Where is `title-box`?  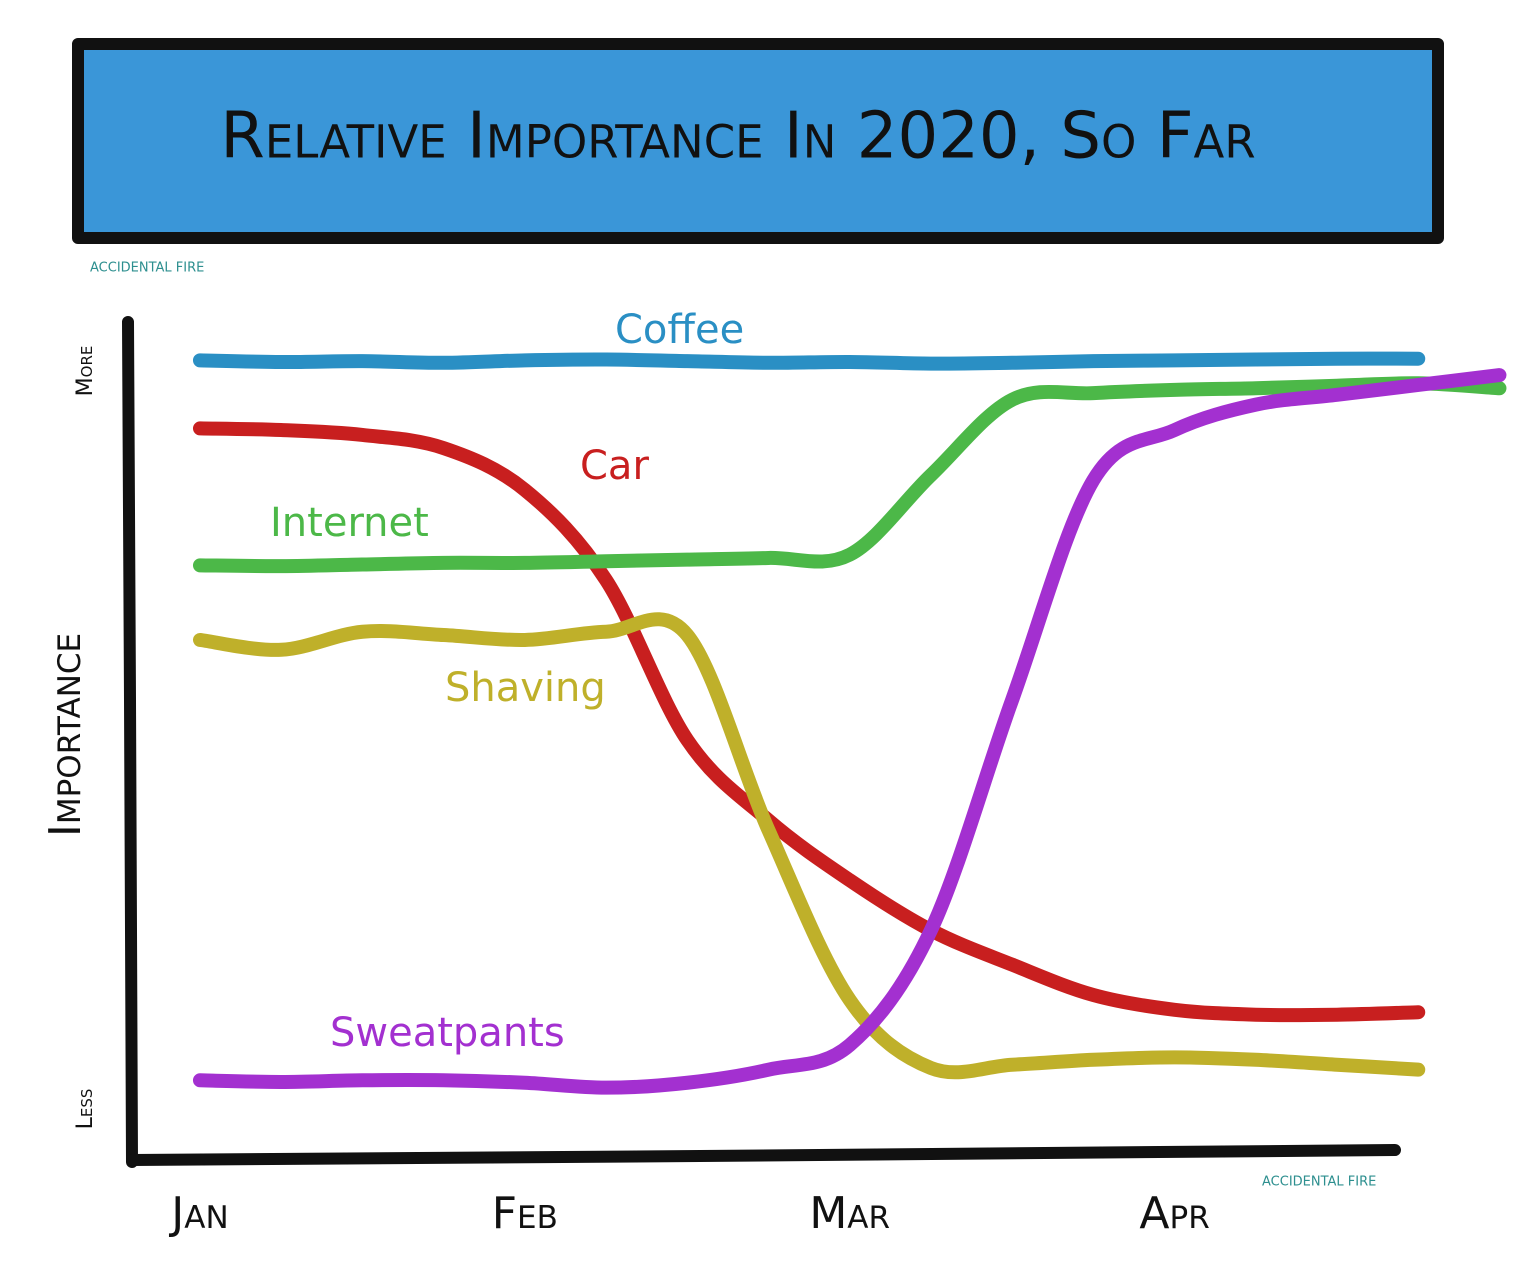
title-box is located at coordinates (758, 141).